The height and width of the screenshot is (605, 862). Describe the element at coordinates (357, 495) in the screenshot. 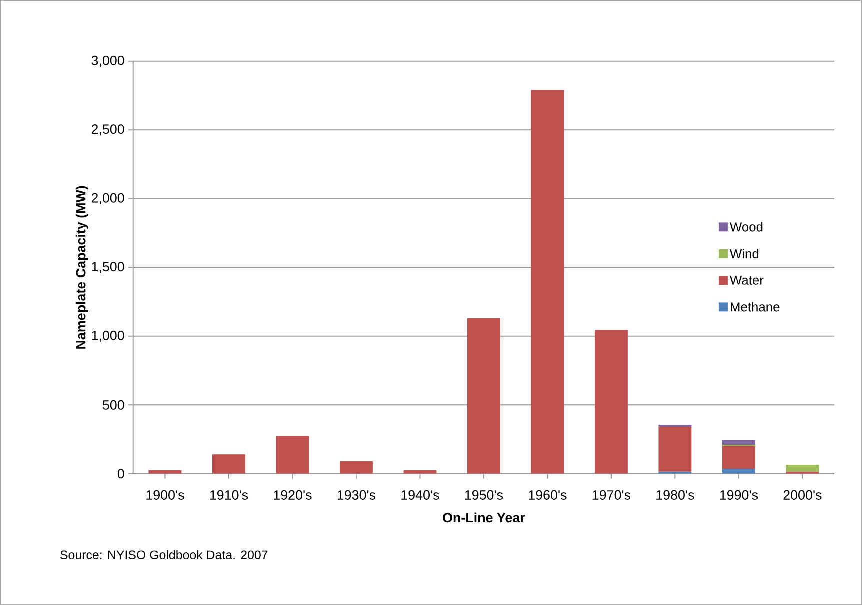

I see `x-tick-label: 1930's` at that location.